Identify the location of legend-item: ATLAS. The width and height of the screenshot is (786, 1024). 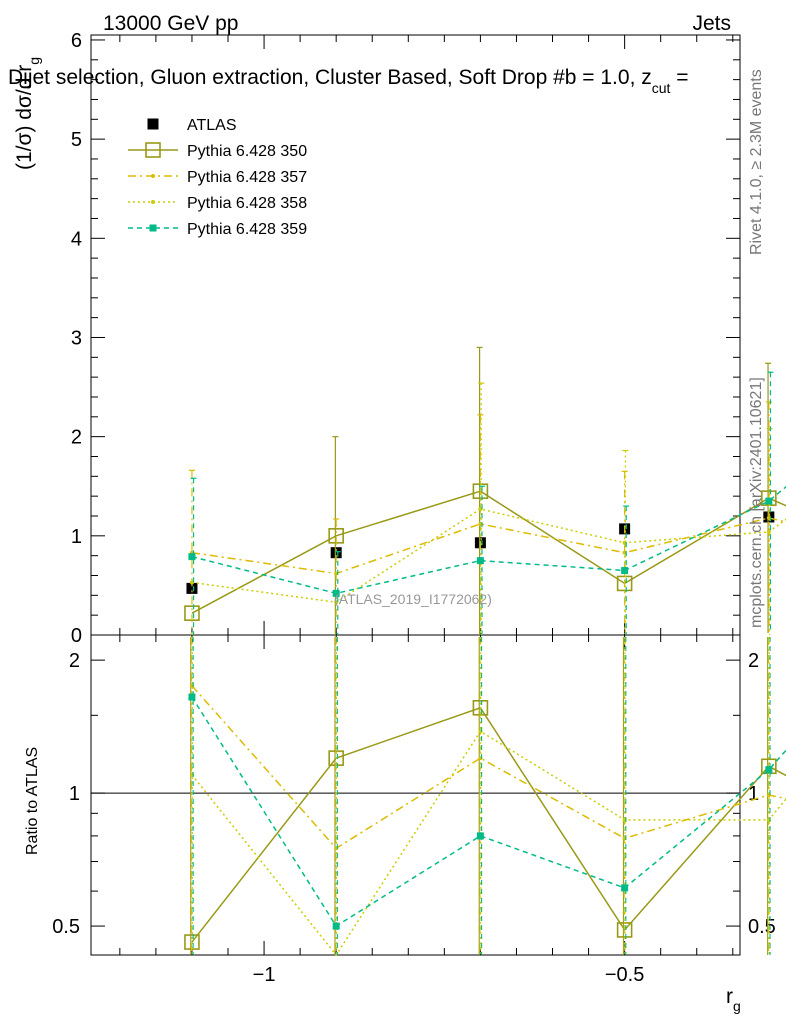
(192, 125).